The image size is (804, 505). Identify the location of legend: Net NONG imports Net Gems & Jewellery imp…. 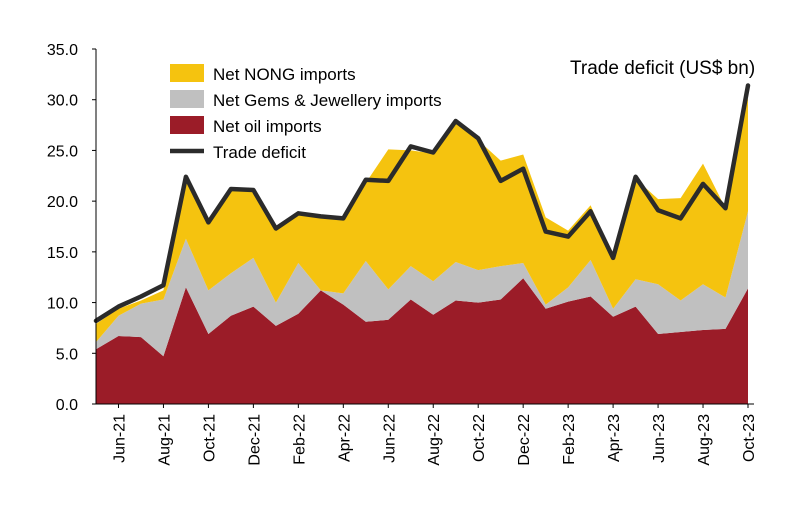
(306, 113).